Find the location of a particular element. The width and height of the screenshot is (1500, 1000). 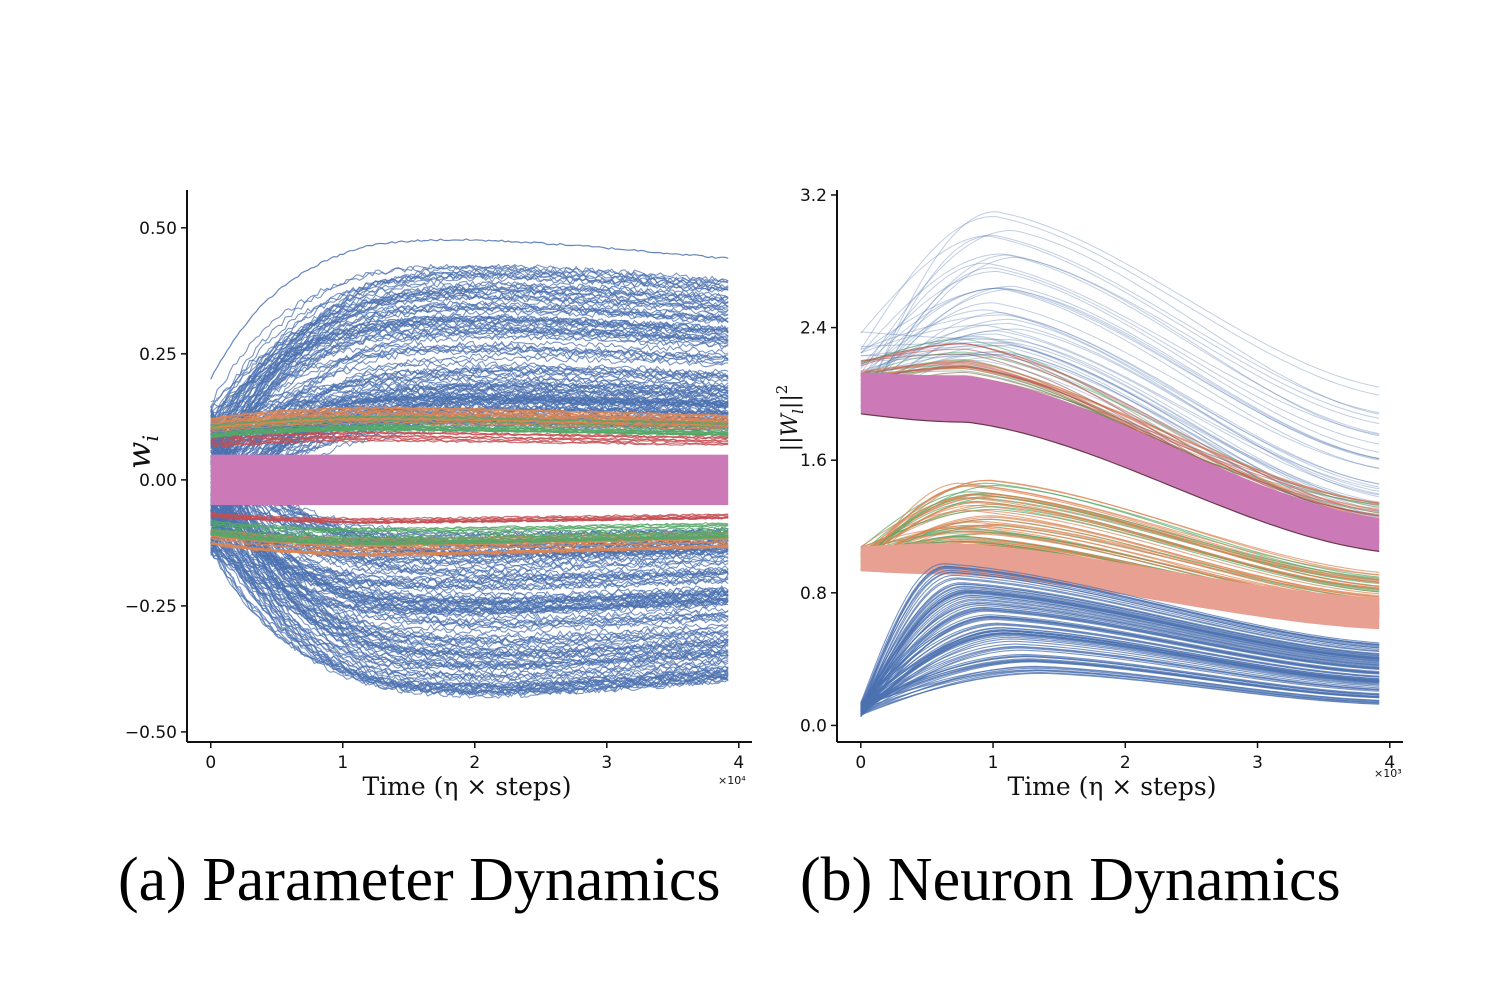

parameter-y-tick-label: 0.25 is located at coordinates (158, 355).